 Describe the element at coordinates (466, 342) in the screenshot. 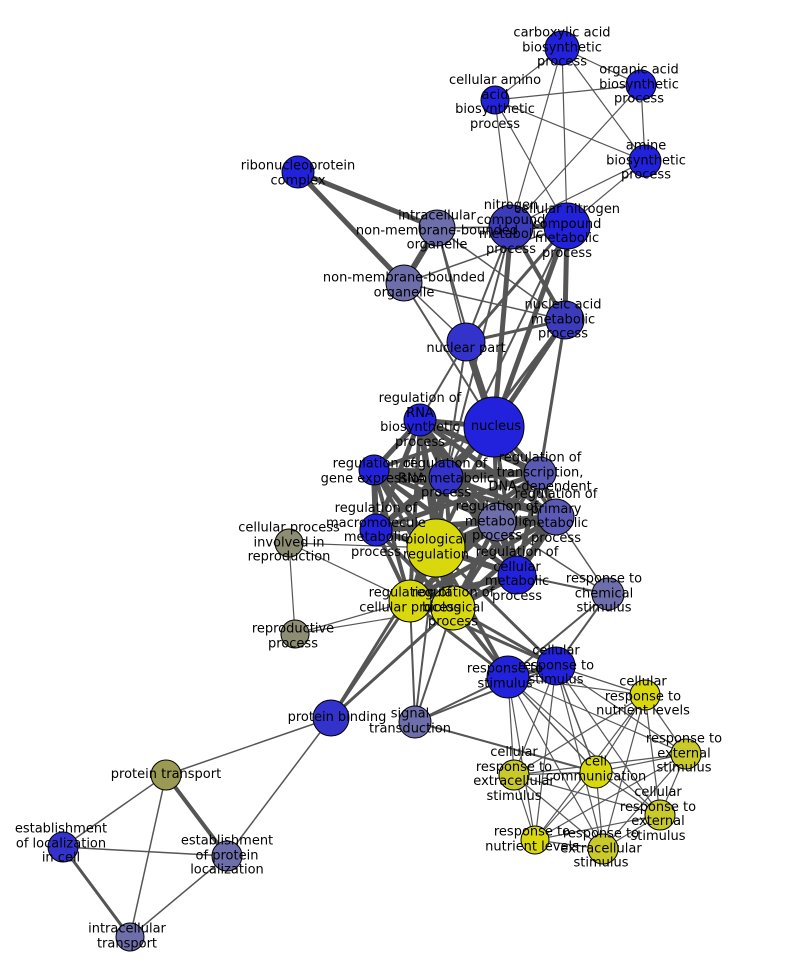

I see `graph-node-nuclear_part` at that location.